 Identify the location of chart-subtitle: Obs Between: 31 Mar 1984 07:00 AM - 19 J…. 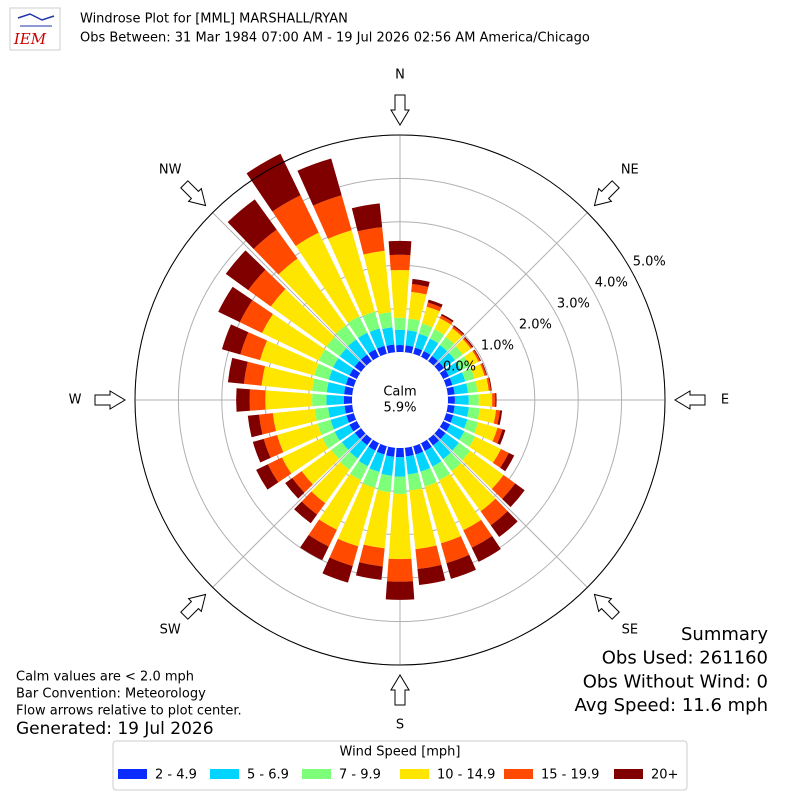
(335, 38).